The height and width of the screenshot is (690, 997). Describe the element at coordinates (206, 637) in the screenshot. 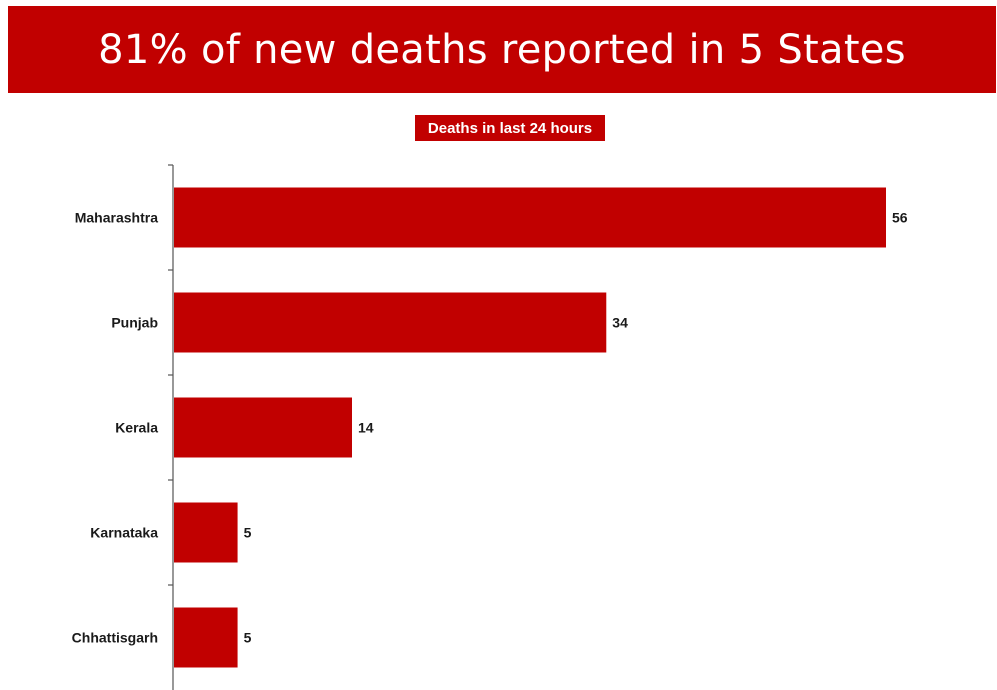

I see `bar-chhattisgarh` at that location.